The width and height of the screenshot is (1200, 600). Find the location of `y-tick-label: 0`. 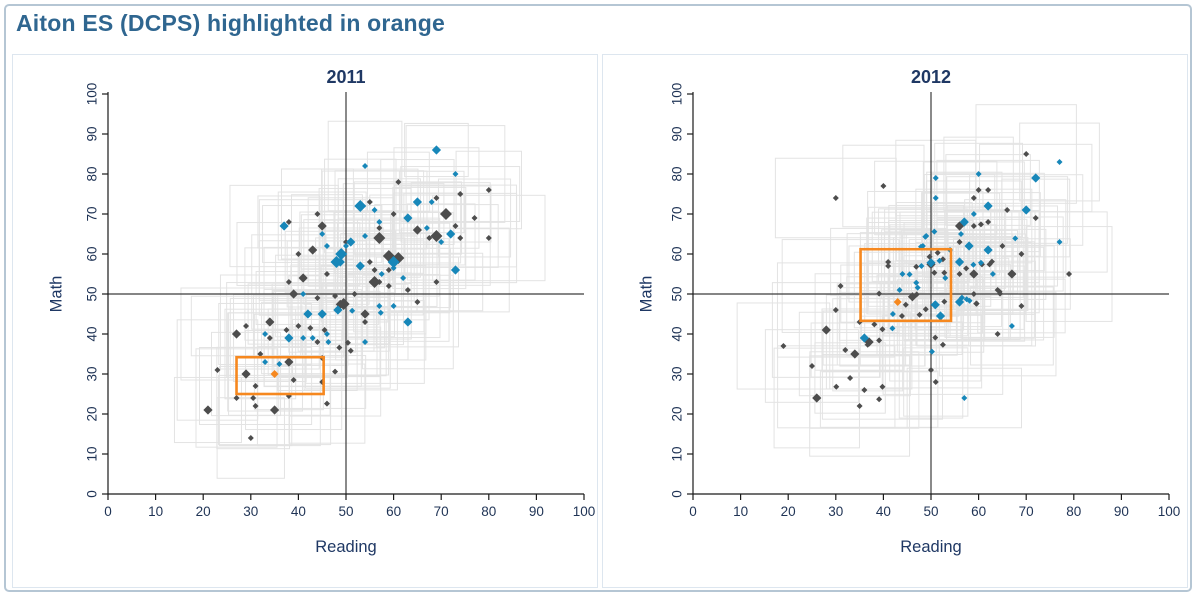

y-tick-label: 0 is located at coordinates (92, 494).